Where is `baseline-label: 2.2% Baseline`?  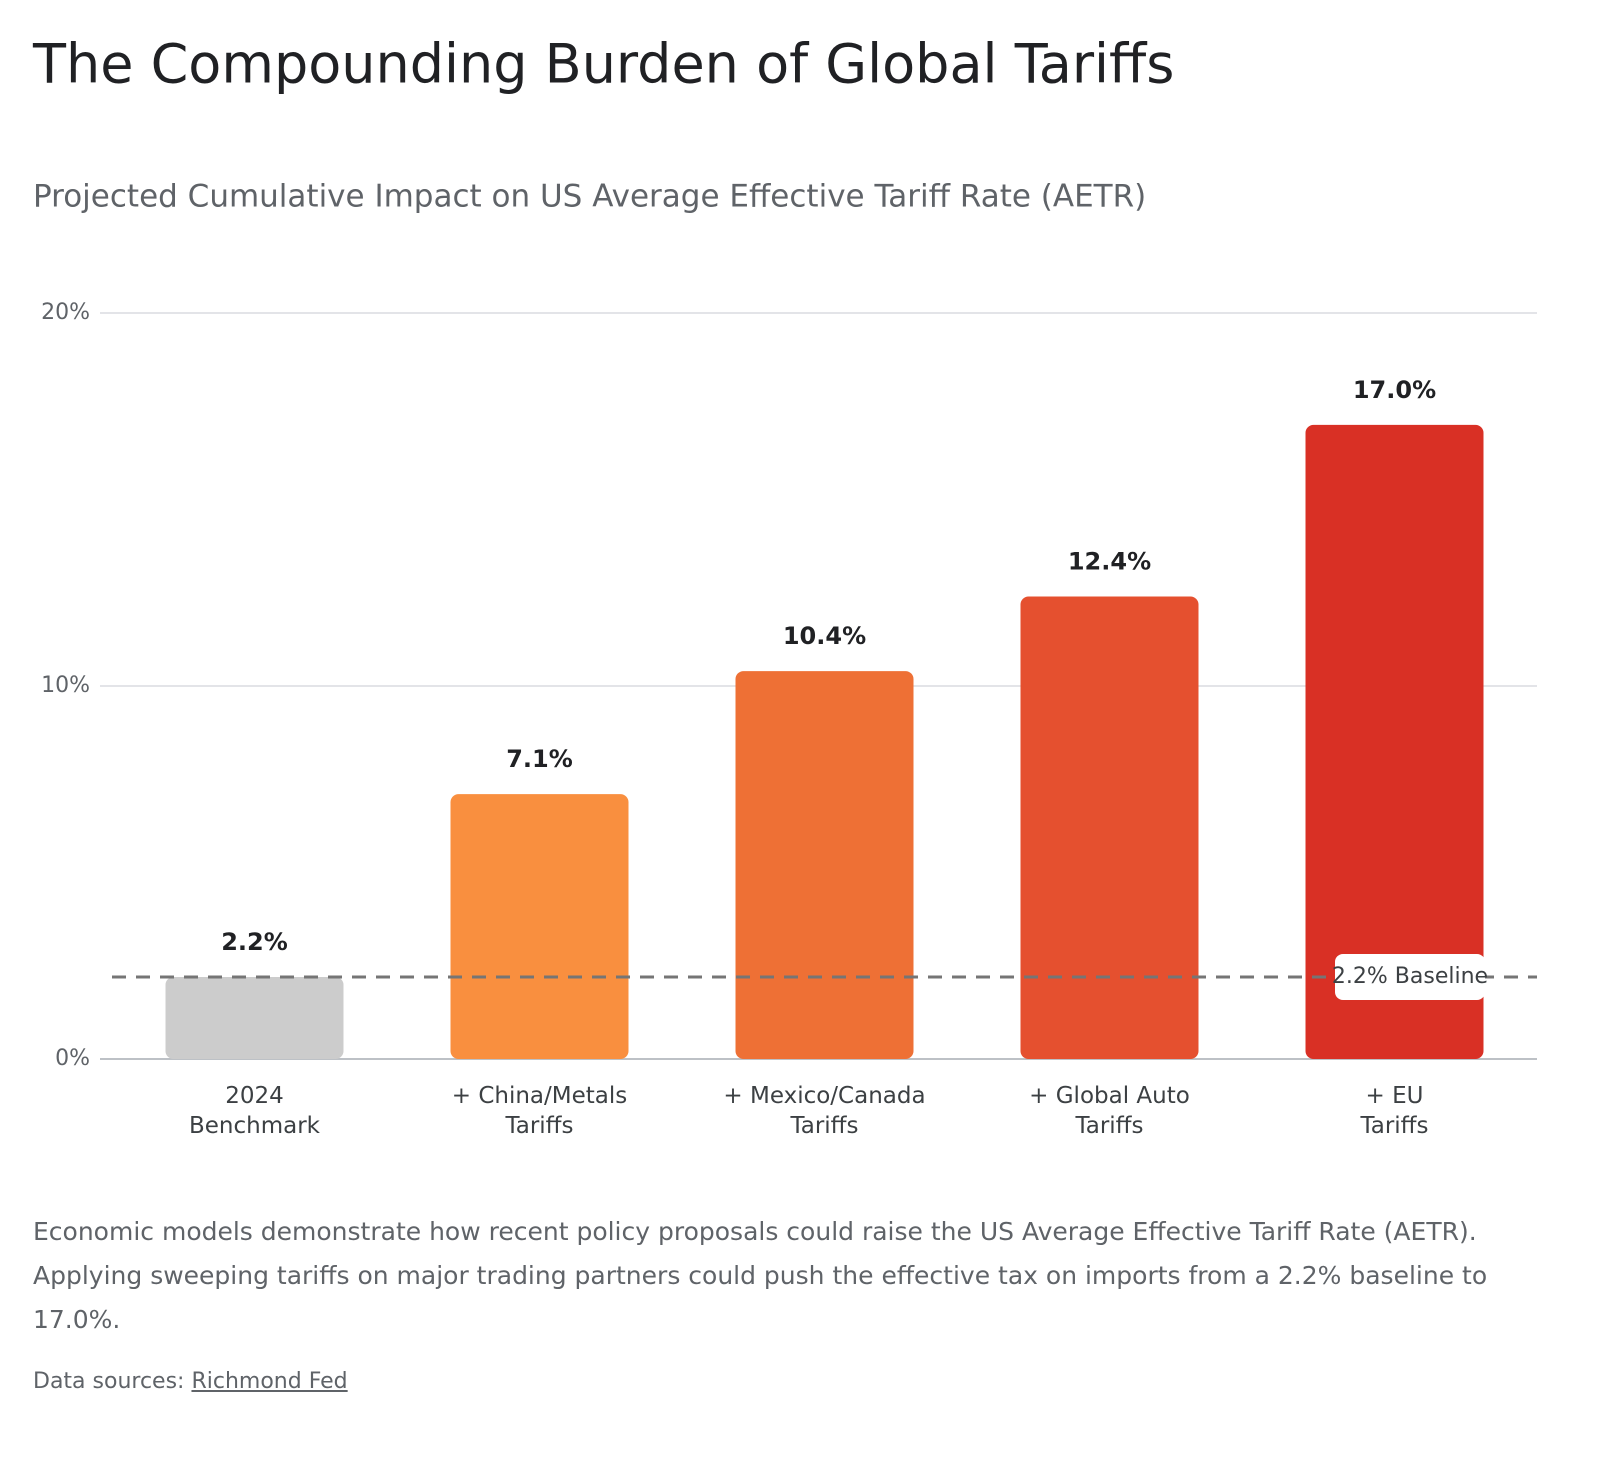
baseline-label: 2.2% Baseline is located at coordinates (1410, 976).